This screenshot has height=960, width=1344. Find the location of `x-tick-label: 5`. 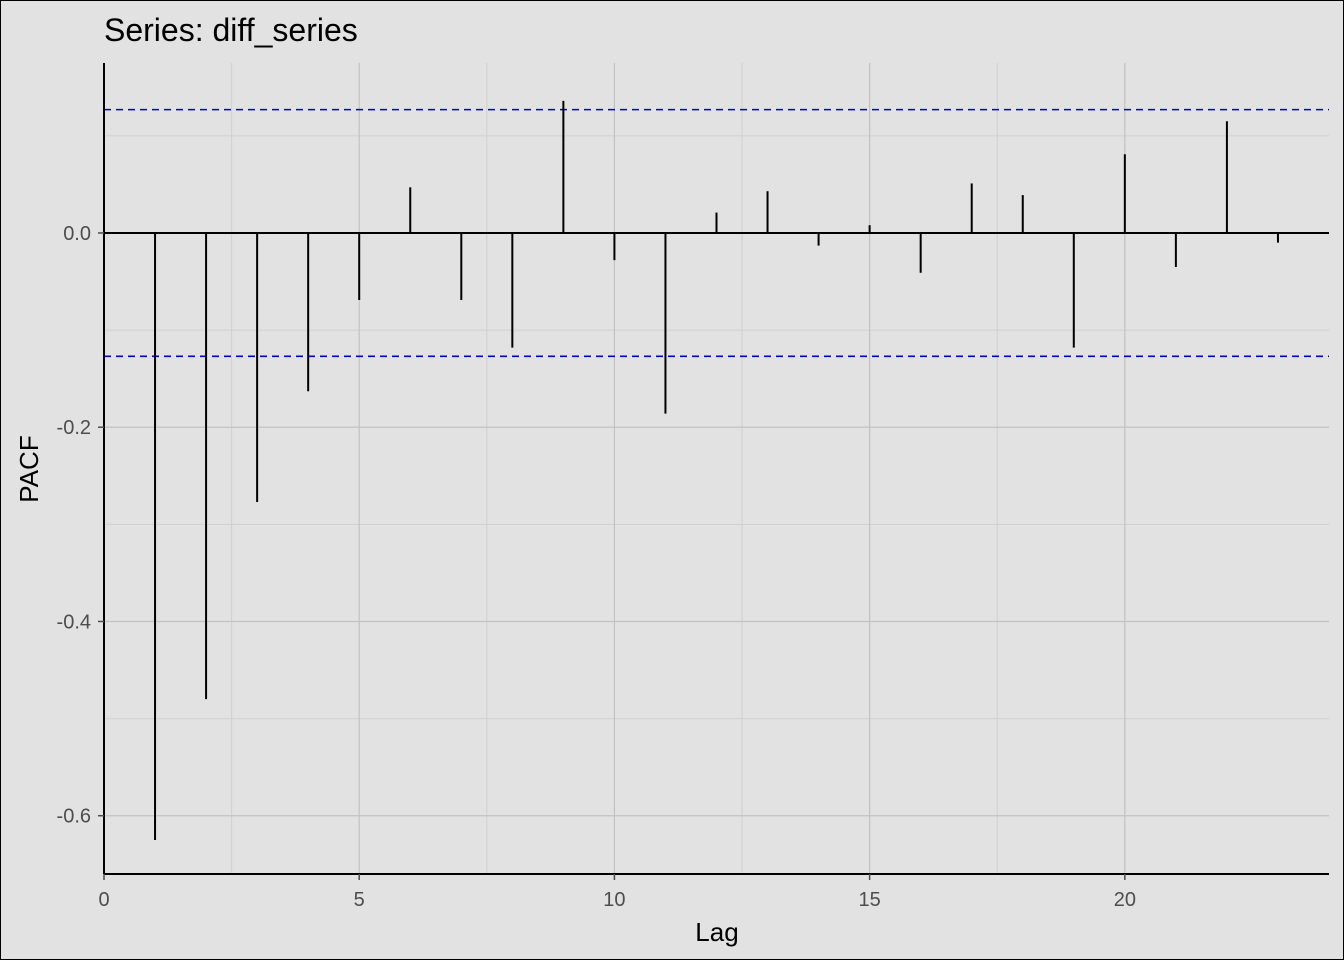

x-tick-label: 5 is located at coordinates (359, 900).